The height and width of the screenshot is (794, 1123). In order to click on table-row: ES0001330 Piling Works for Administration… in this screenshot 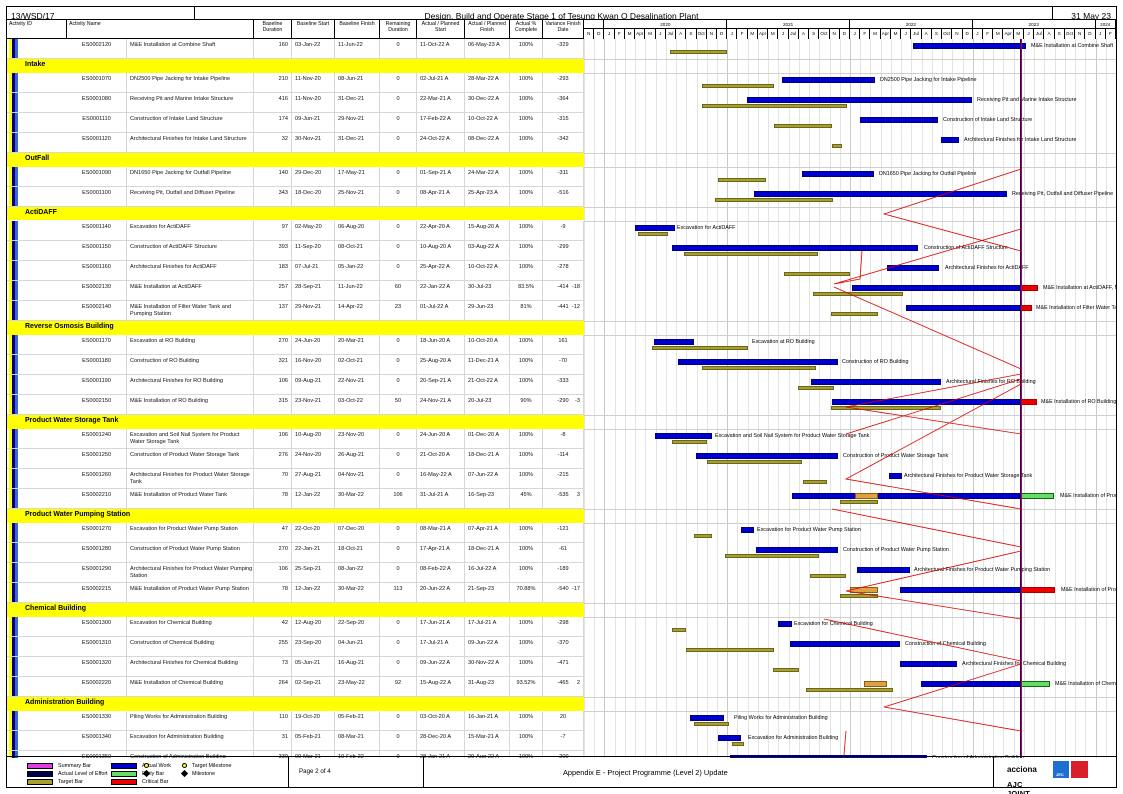, I will do `click(295, 720)`.